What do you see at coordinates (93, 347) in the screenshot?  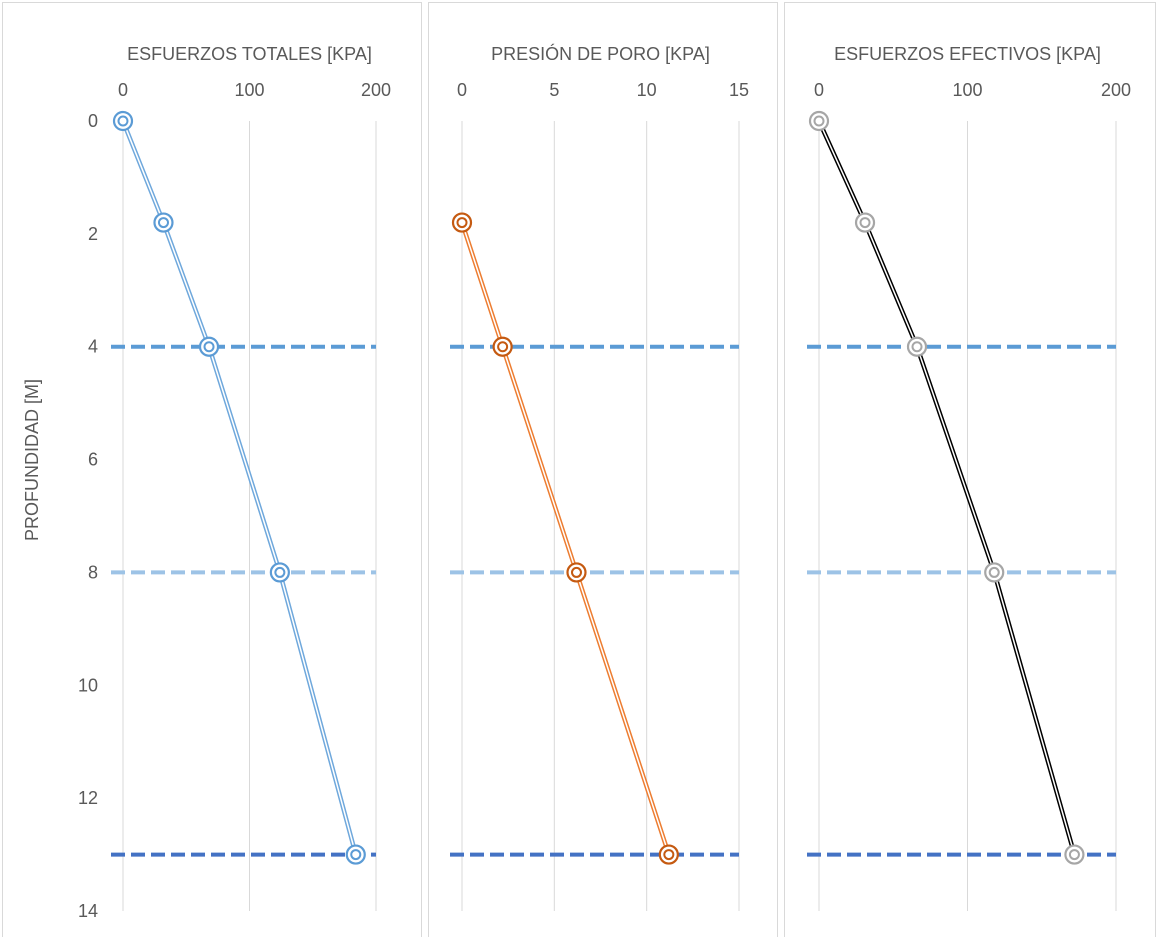 I see `y-tick-label: 4` at bounding box center [93, 347].